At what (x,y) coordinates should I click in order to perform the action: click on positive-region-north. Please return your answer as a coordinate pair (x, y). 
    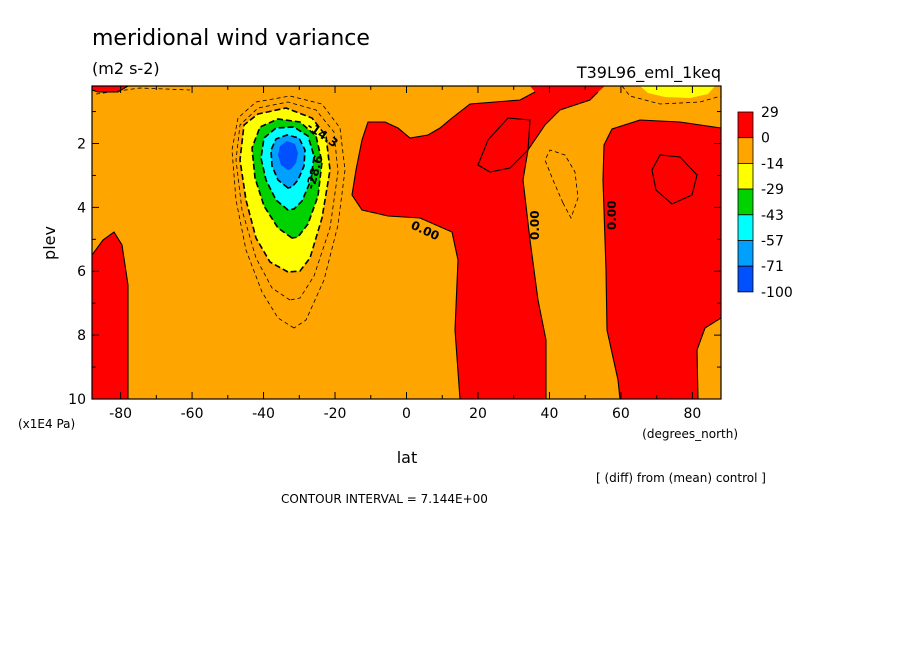
    Looking at the image, I should click on (662, 259).